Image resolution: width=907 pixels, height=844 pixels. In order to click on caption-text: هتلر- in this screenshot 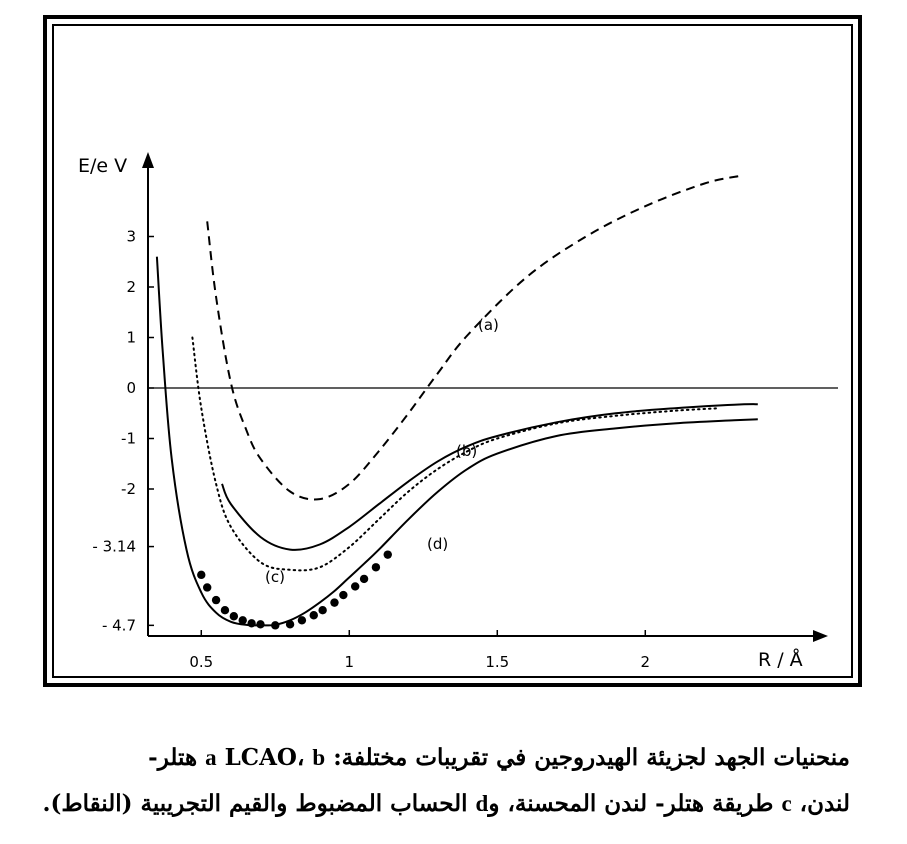, I will do `click(177, 757)`.